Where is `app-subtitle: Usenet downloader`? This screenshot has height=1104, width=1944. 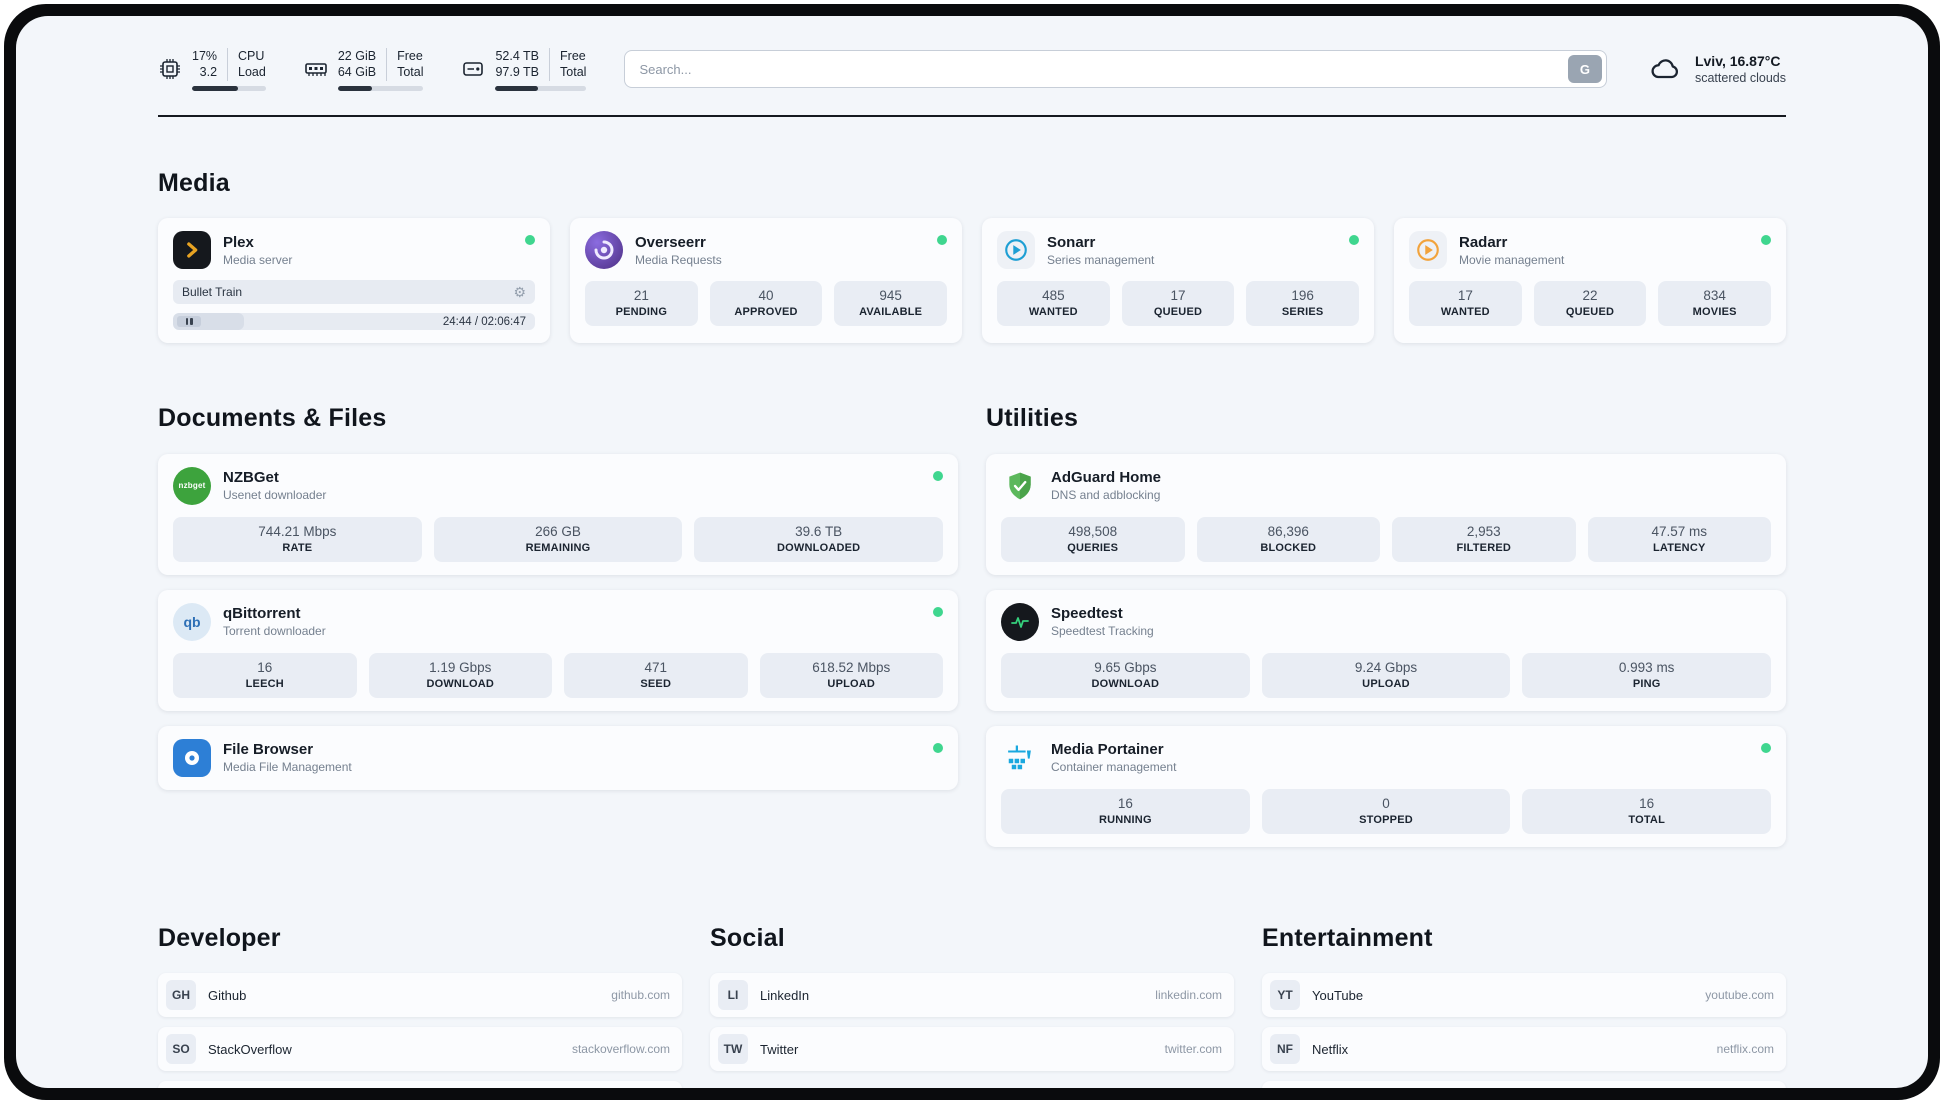
app-subtitle: Usenet downloader is located at coordinates (275, 495).